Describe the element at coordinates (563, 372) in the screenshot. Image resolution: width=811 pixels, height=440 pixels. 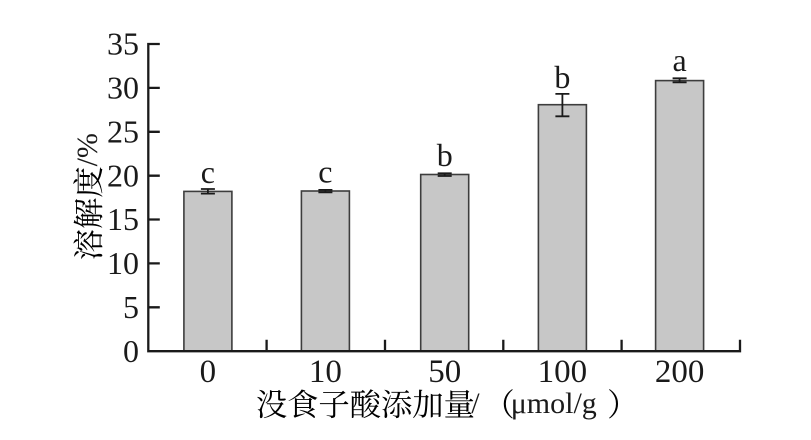
I see `svg-text: 100` at that location.